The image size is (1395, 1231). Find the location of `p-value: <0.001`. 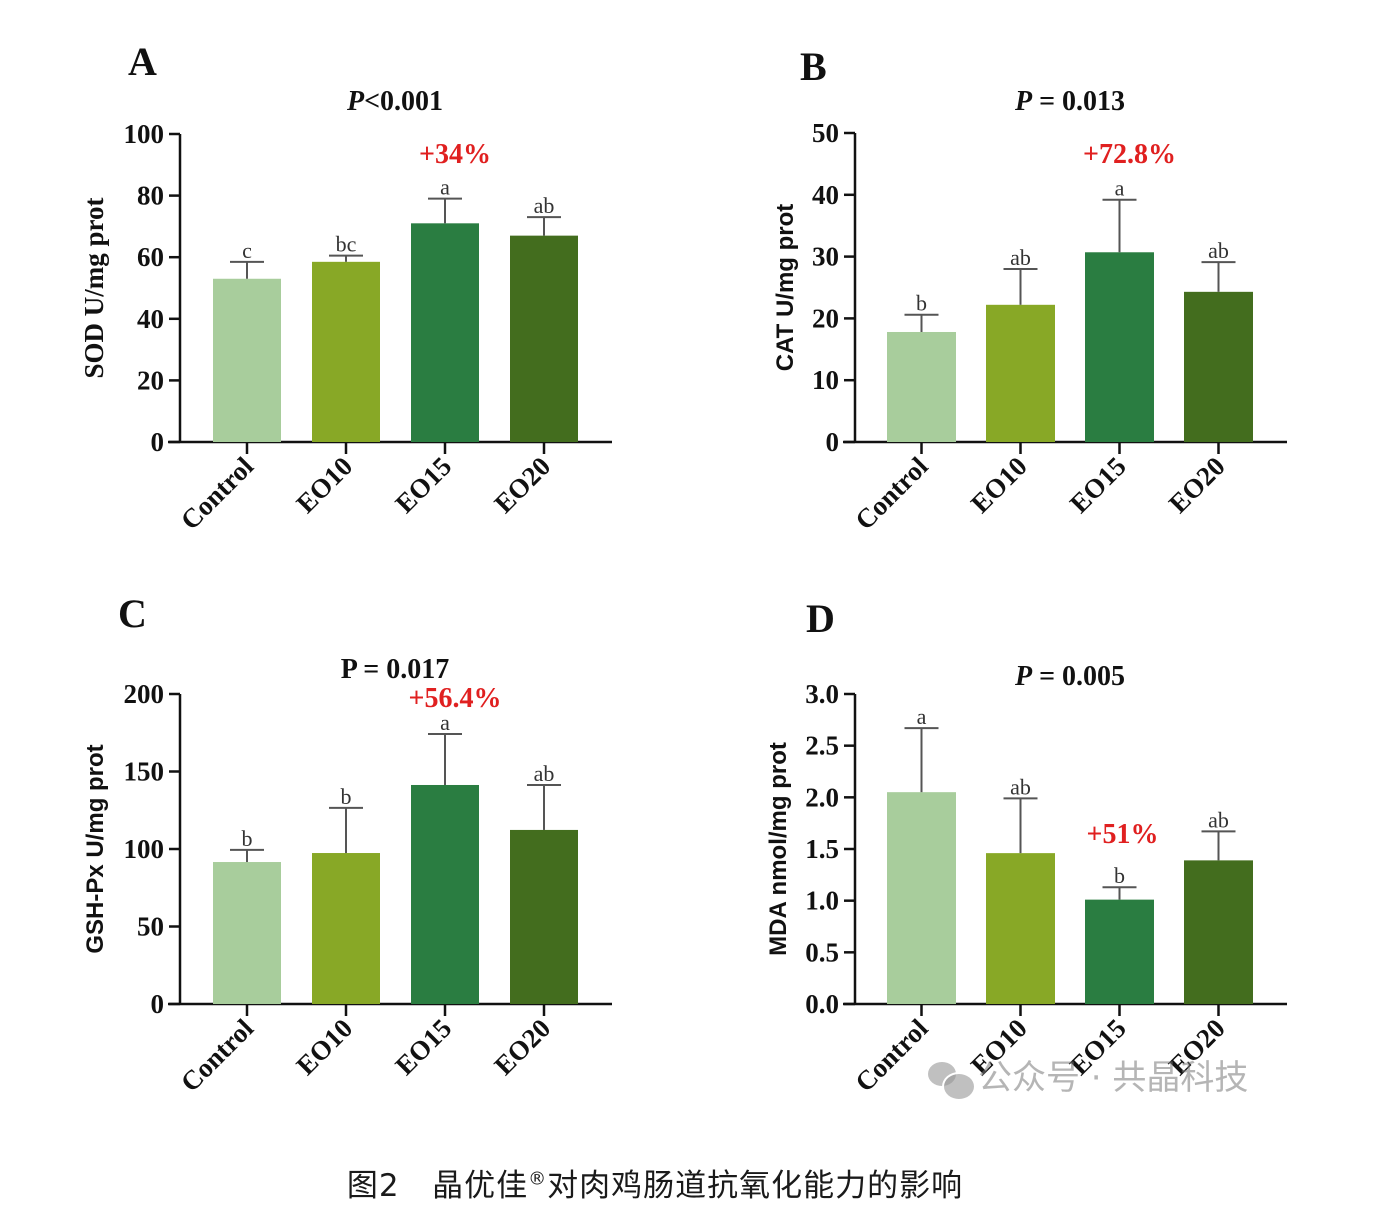

p-value: <0.001 is located at coordinates (403, 101).